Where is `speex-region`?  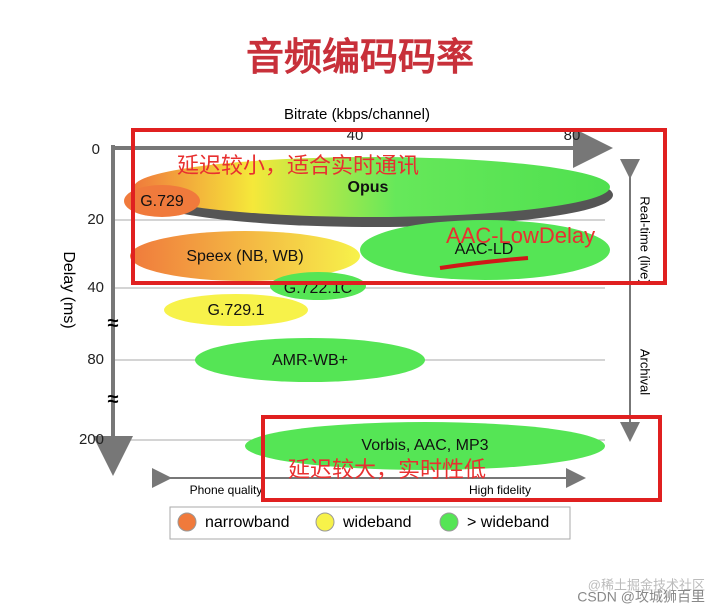
speex-region is located at coordinates (245, 256).